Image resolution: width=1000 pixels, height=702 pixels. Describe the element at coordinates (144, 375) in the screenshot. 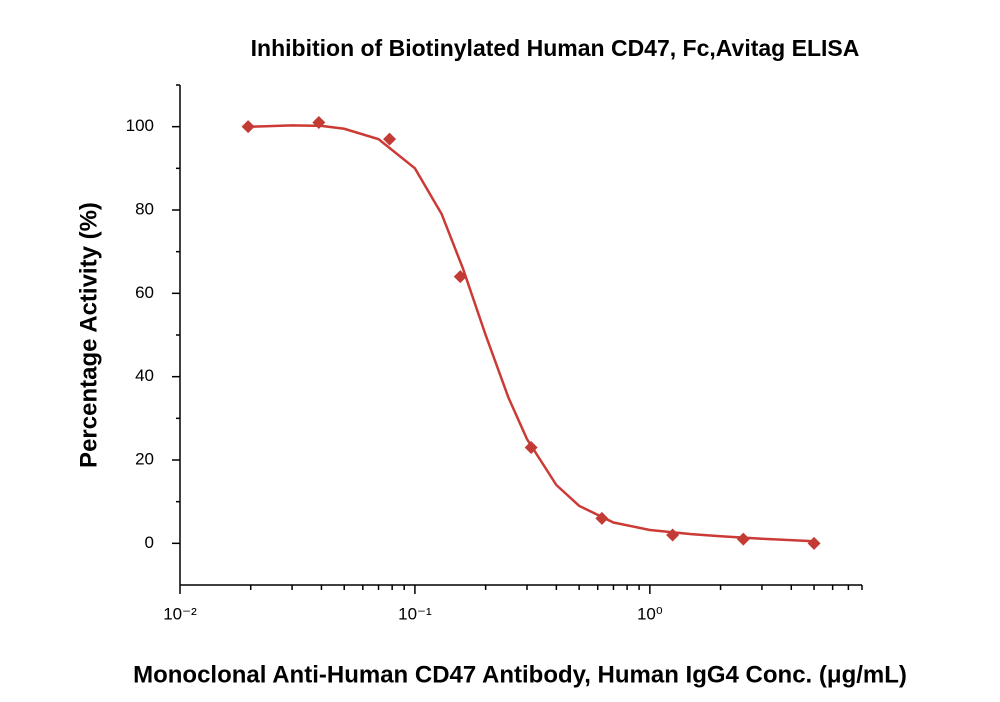

I see `y-tick-label: 40` at that location.